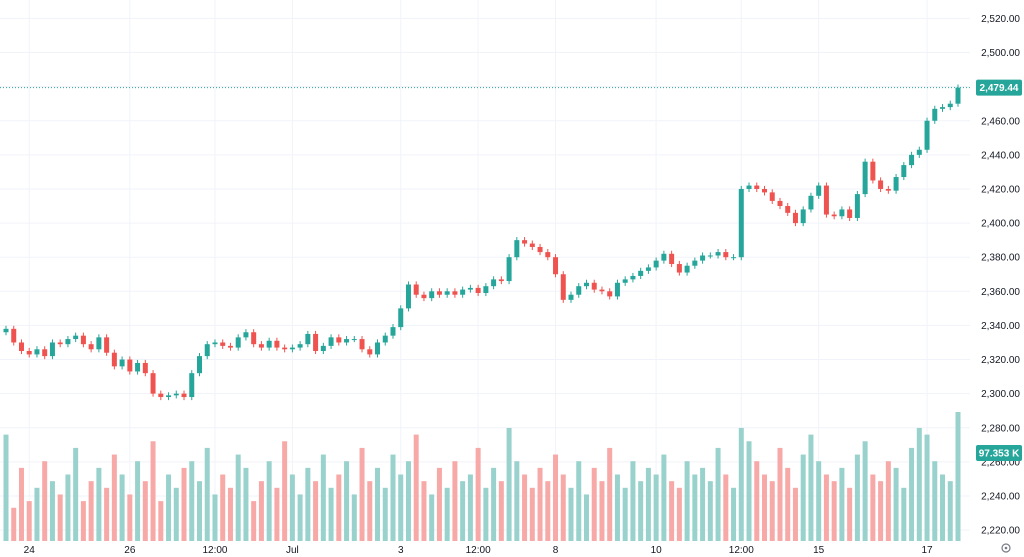 The width and height of the screenshot is (1024, 557). Describe the element at coordinates (1000, 462) in the screenshot. I see `y-tick-label: 2,260.00` at that location.